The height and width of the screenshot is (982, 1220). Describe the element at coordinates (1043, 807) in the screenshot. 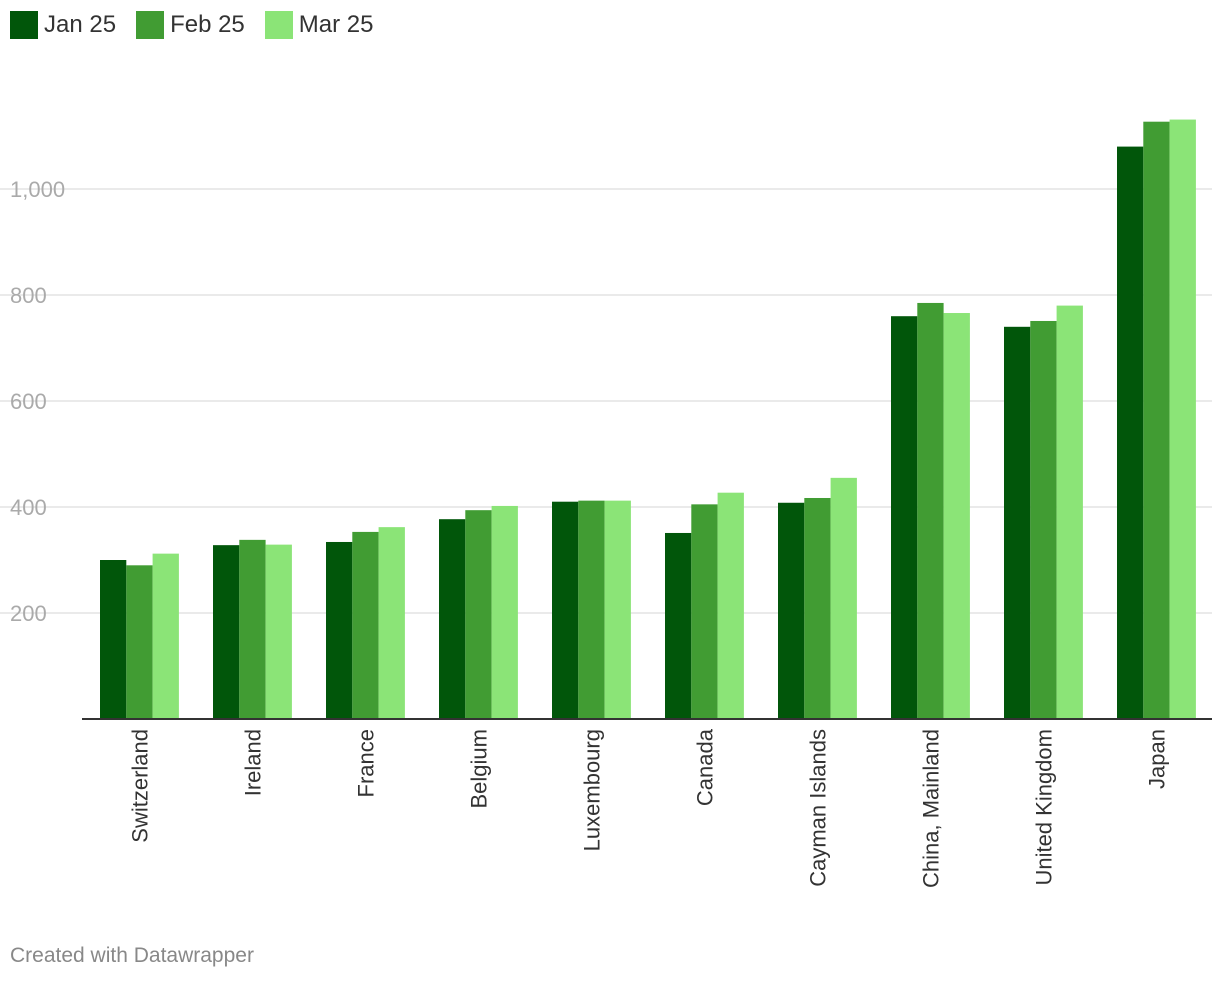

I see `x-tick-label: United Kingdom` at that location.